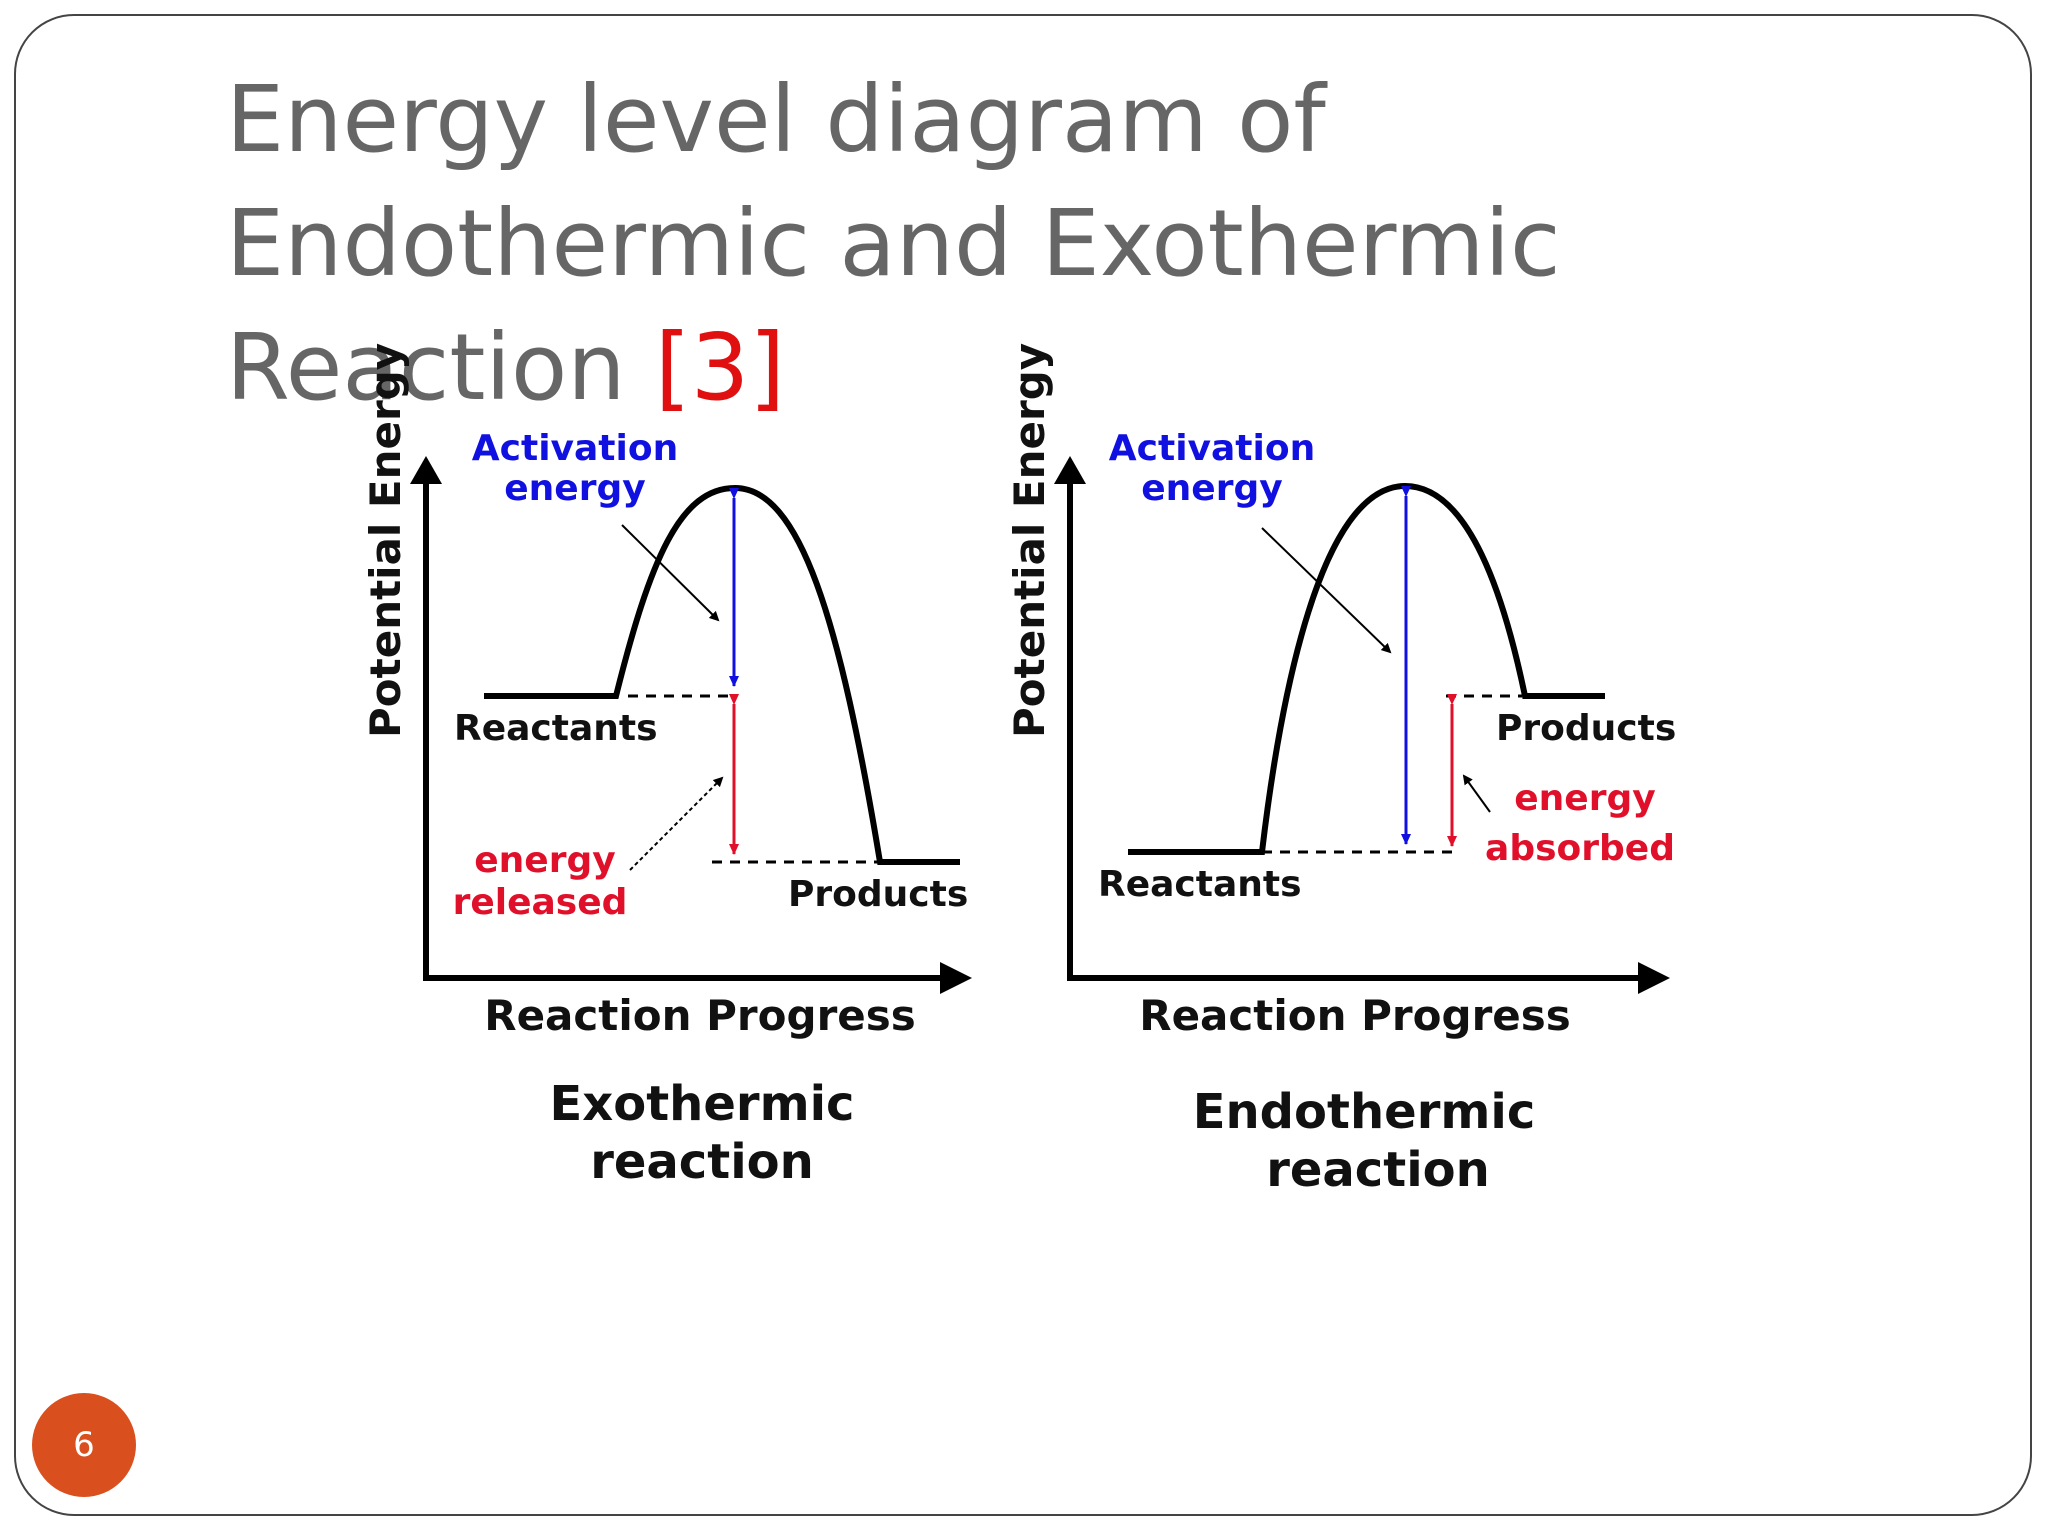  I want to click on endo-reactants-label: Reactants, so click(1200, 884).